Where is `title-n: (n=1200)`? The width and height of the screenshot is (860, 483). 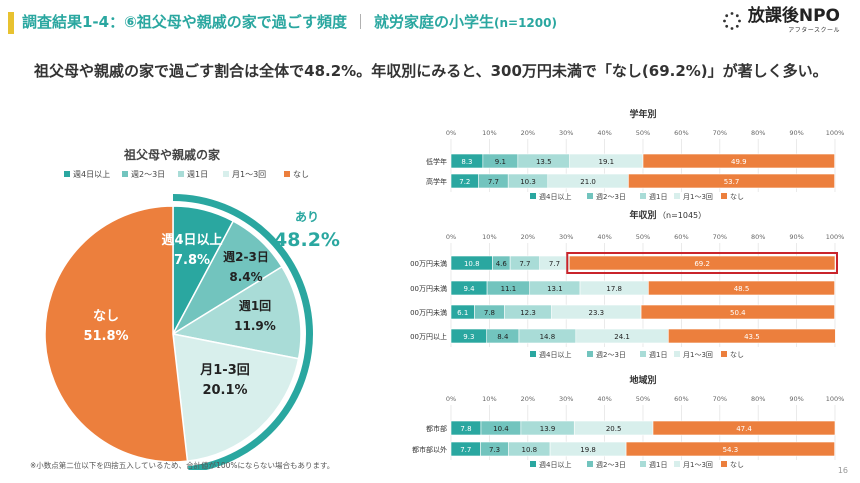
title-n: (n=1200) is located at coordinates (525, 23).